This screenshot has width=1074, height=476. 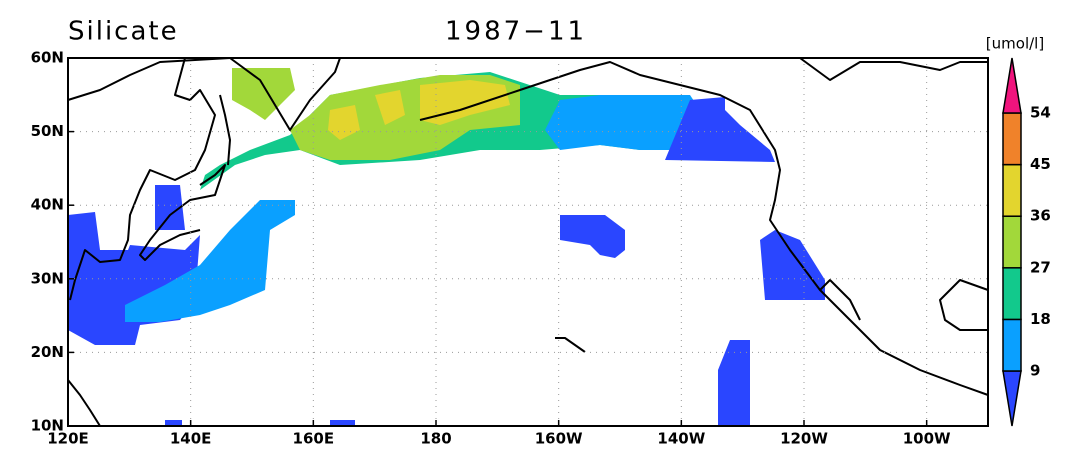 What do you see at coordinates (1035, 371) in the screenshot?
I see `colorbar-label: 9` at bounding box center [1035, 371].